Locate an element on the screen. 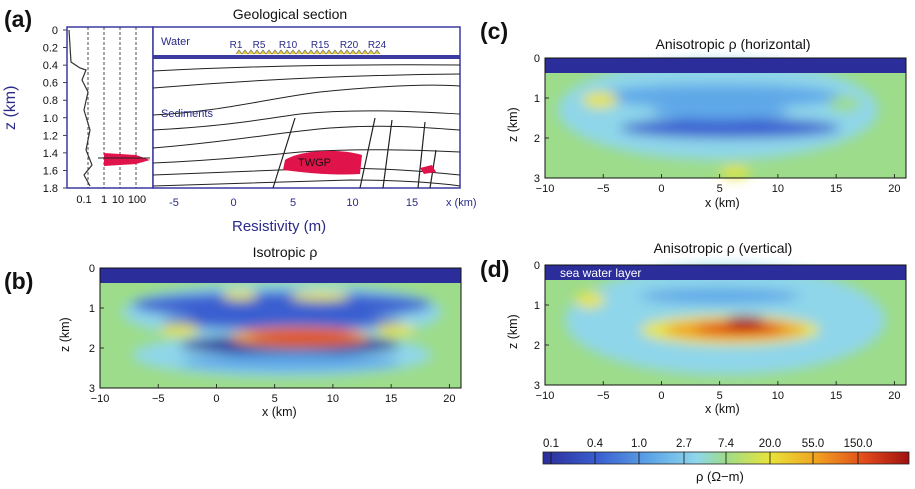 The image size is (915, 489). colorbar-tick-label: 0.4 is located at coordinates (595, 444).